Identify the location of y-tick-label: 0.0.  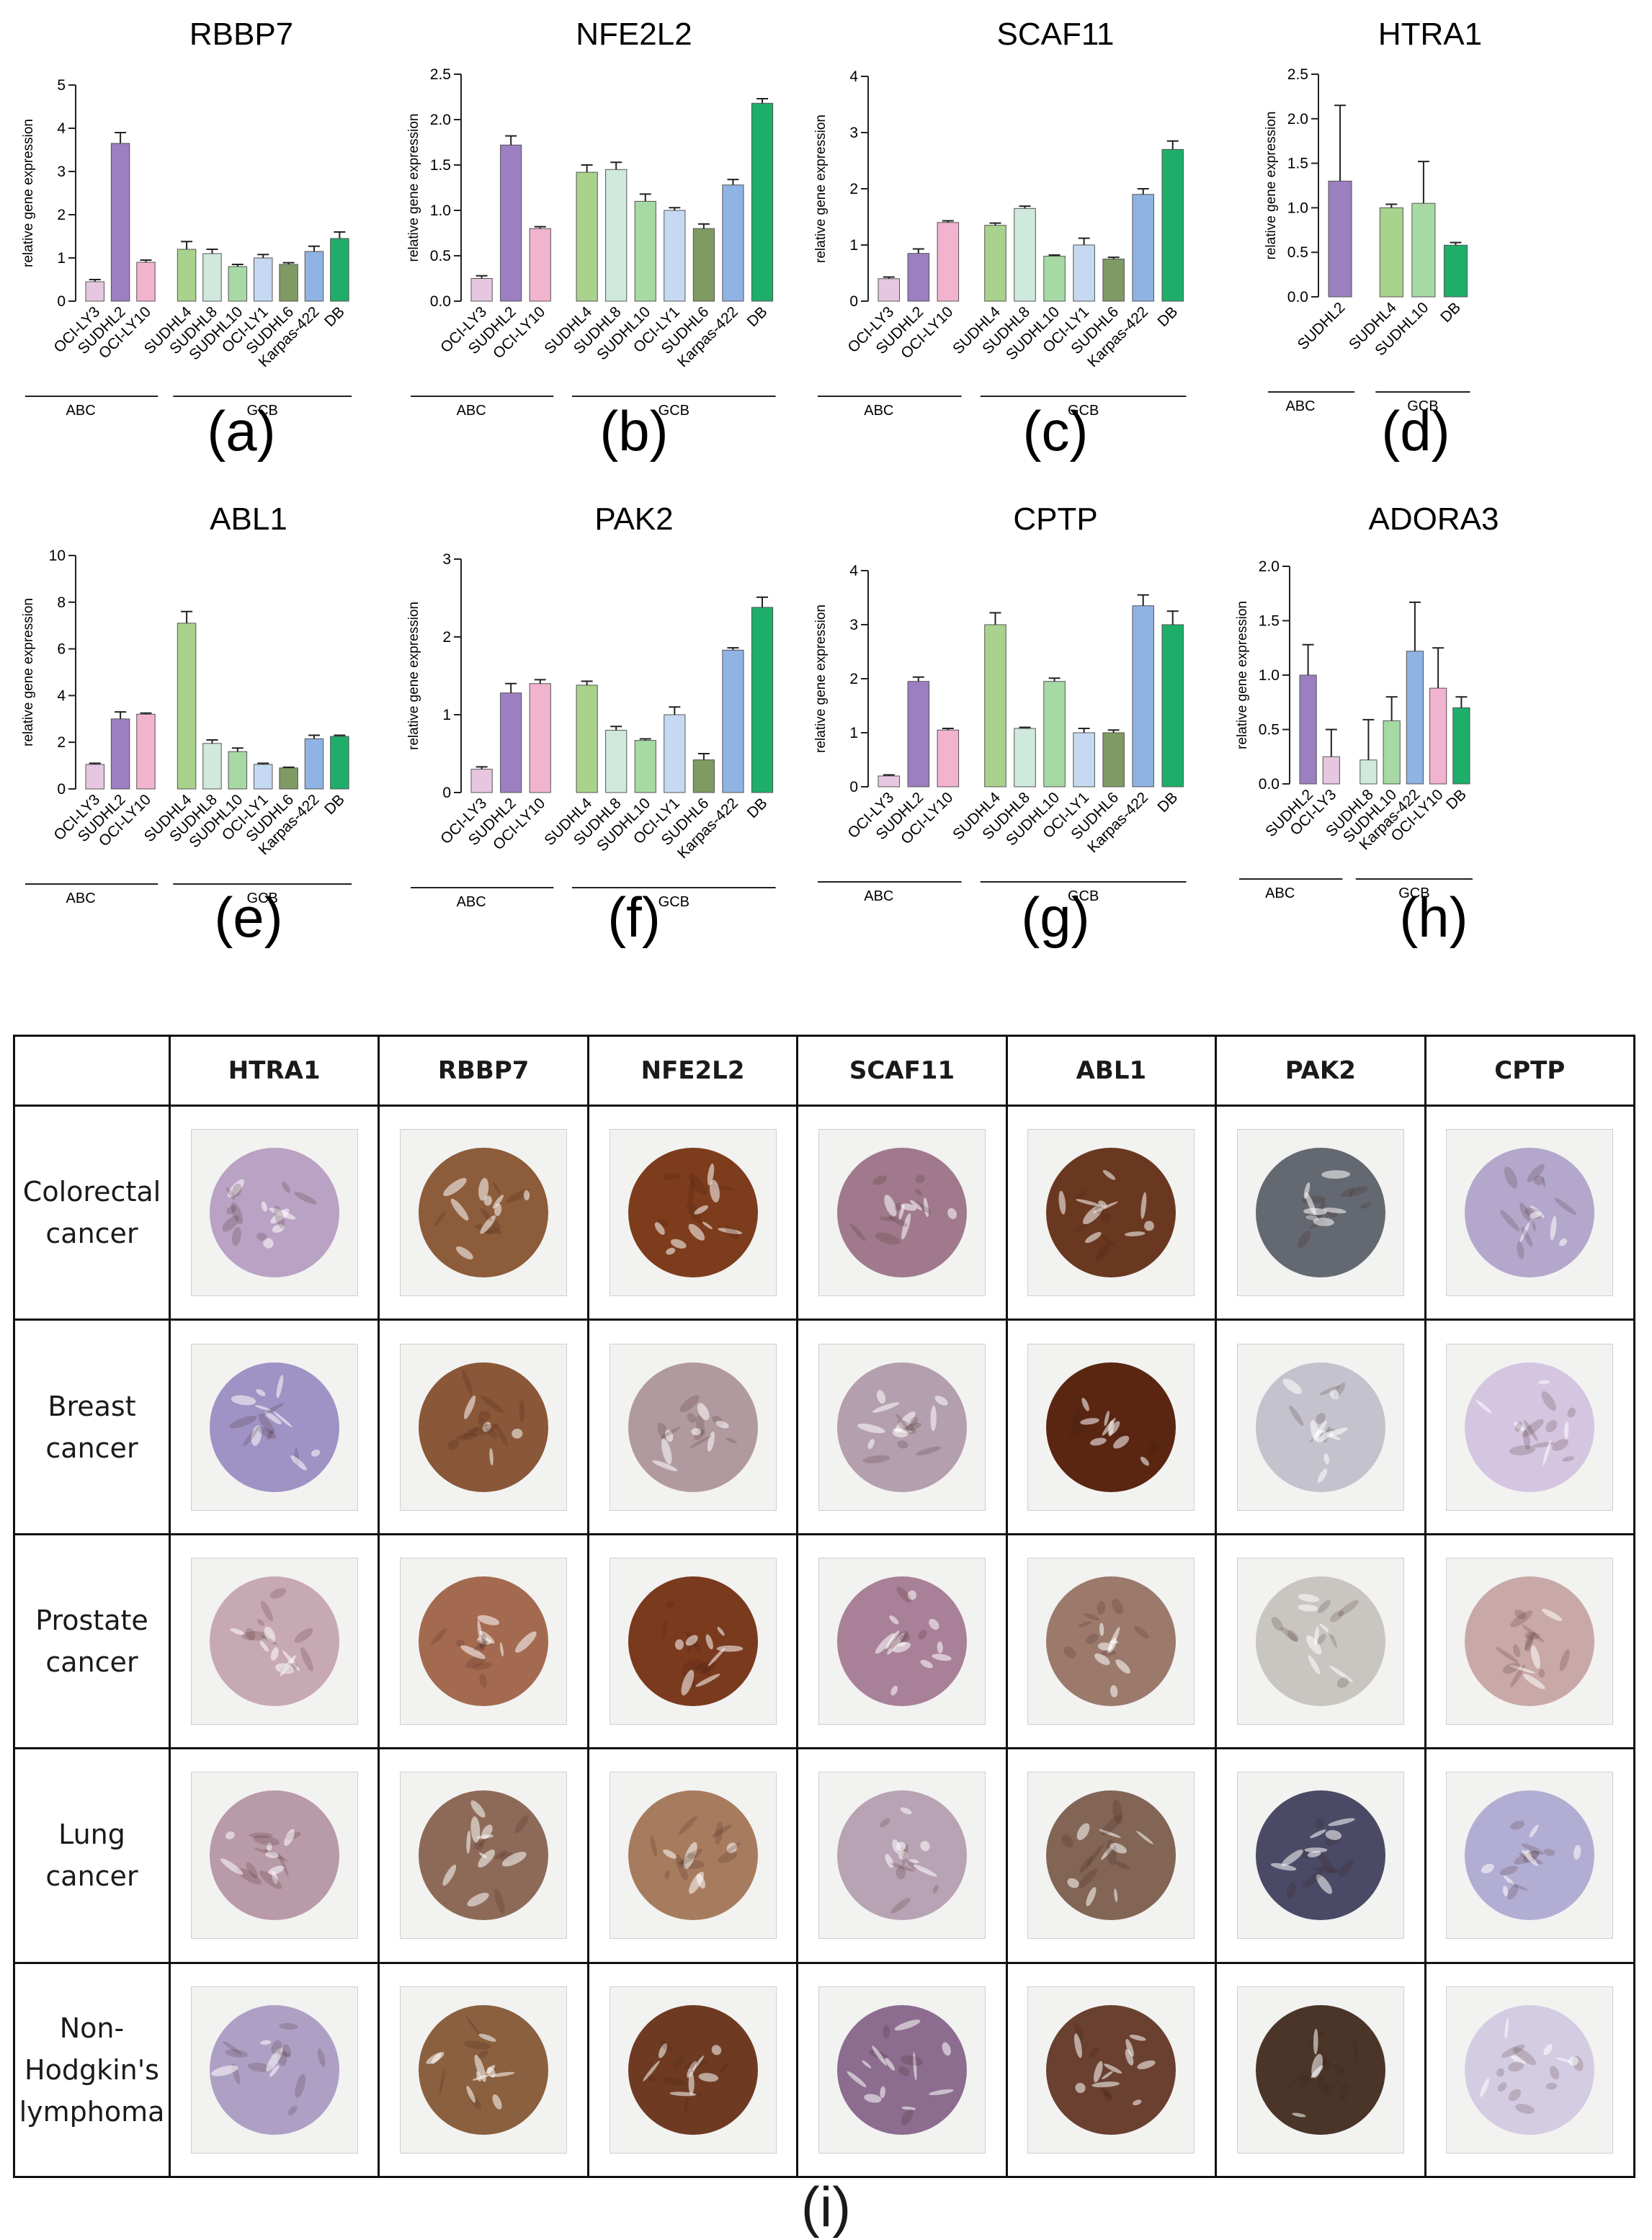
(1269, 784).